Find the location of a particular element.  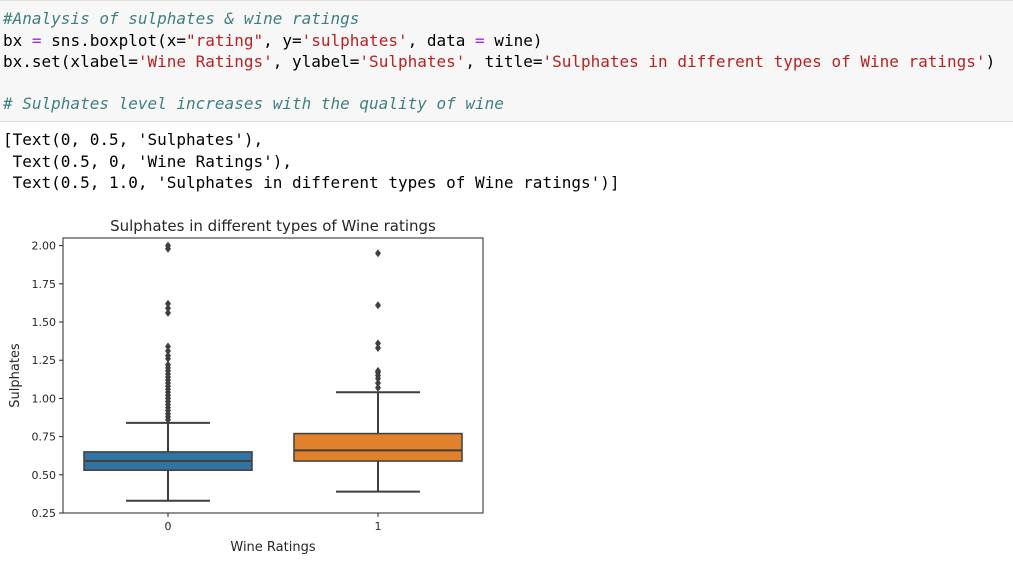

output-line: [Text(0, 0.5, 'Sulphates'), is located at coordinates (133, 139).